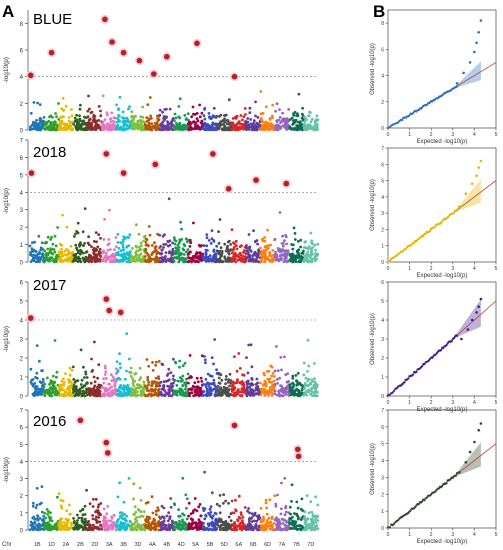 The image size is (503, 550). What do you see at coordinates (382, 129) in the screenshot?
I see `y-tick-label: 0` at bounding box center [382, 129].